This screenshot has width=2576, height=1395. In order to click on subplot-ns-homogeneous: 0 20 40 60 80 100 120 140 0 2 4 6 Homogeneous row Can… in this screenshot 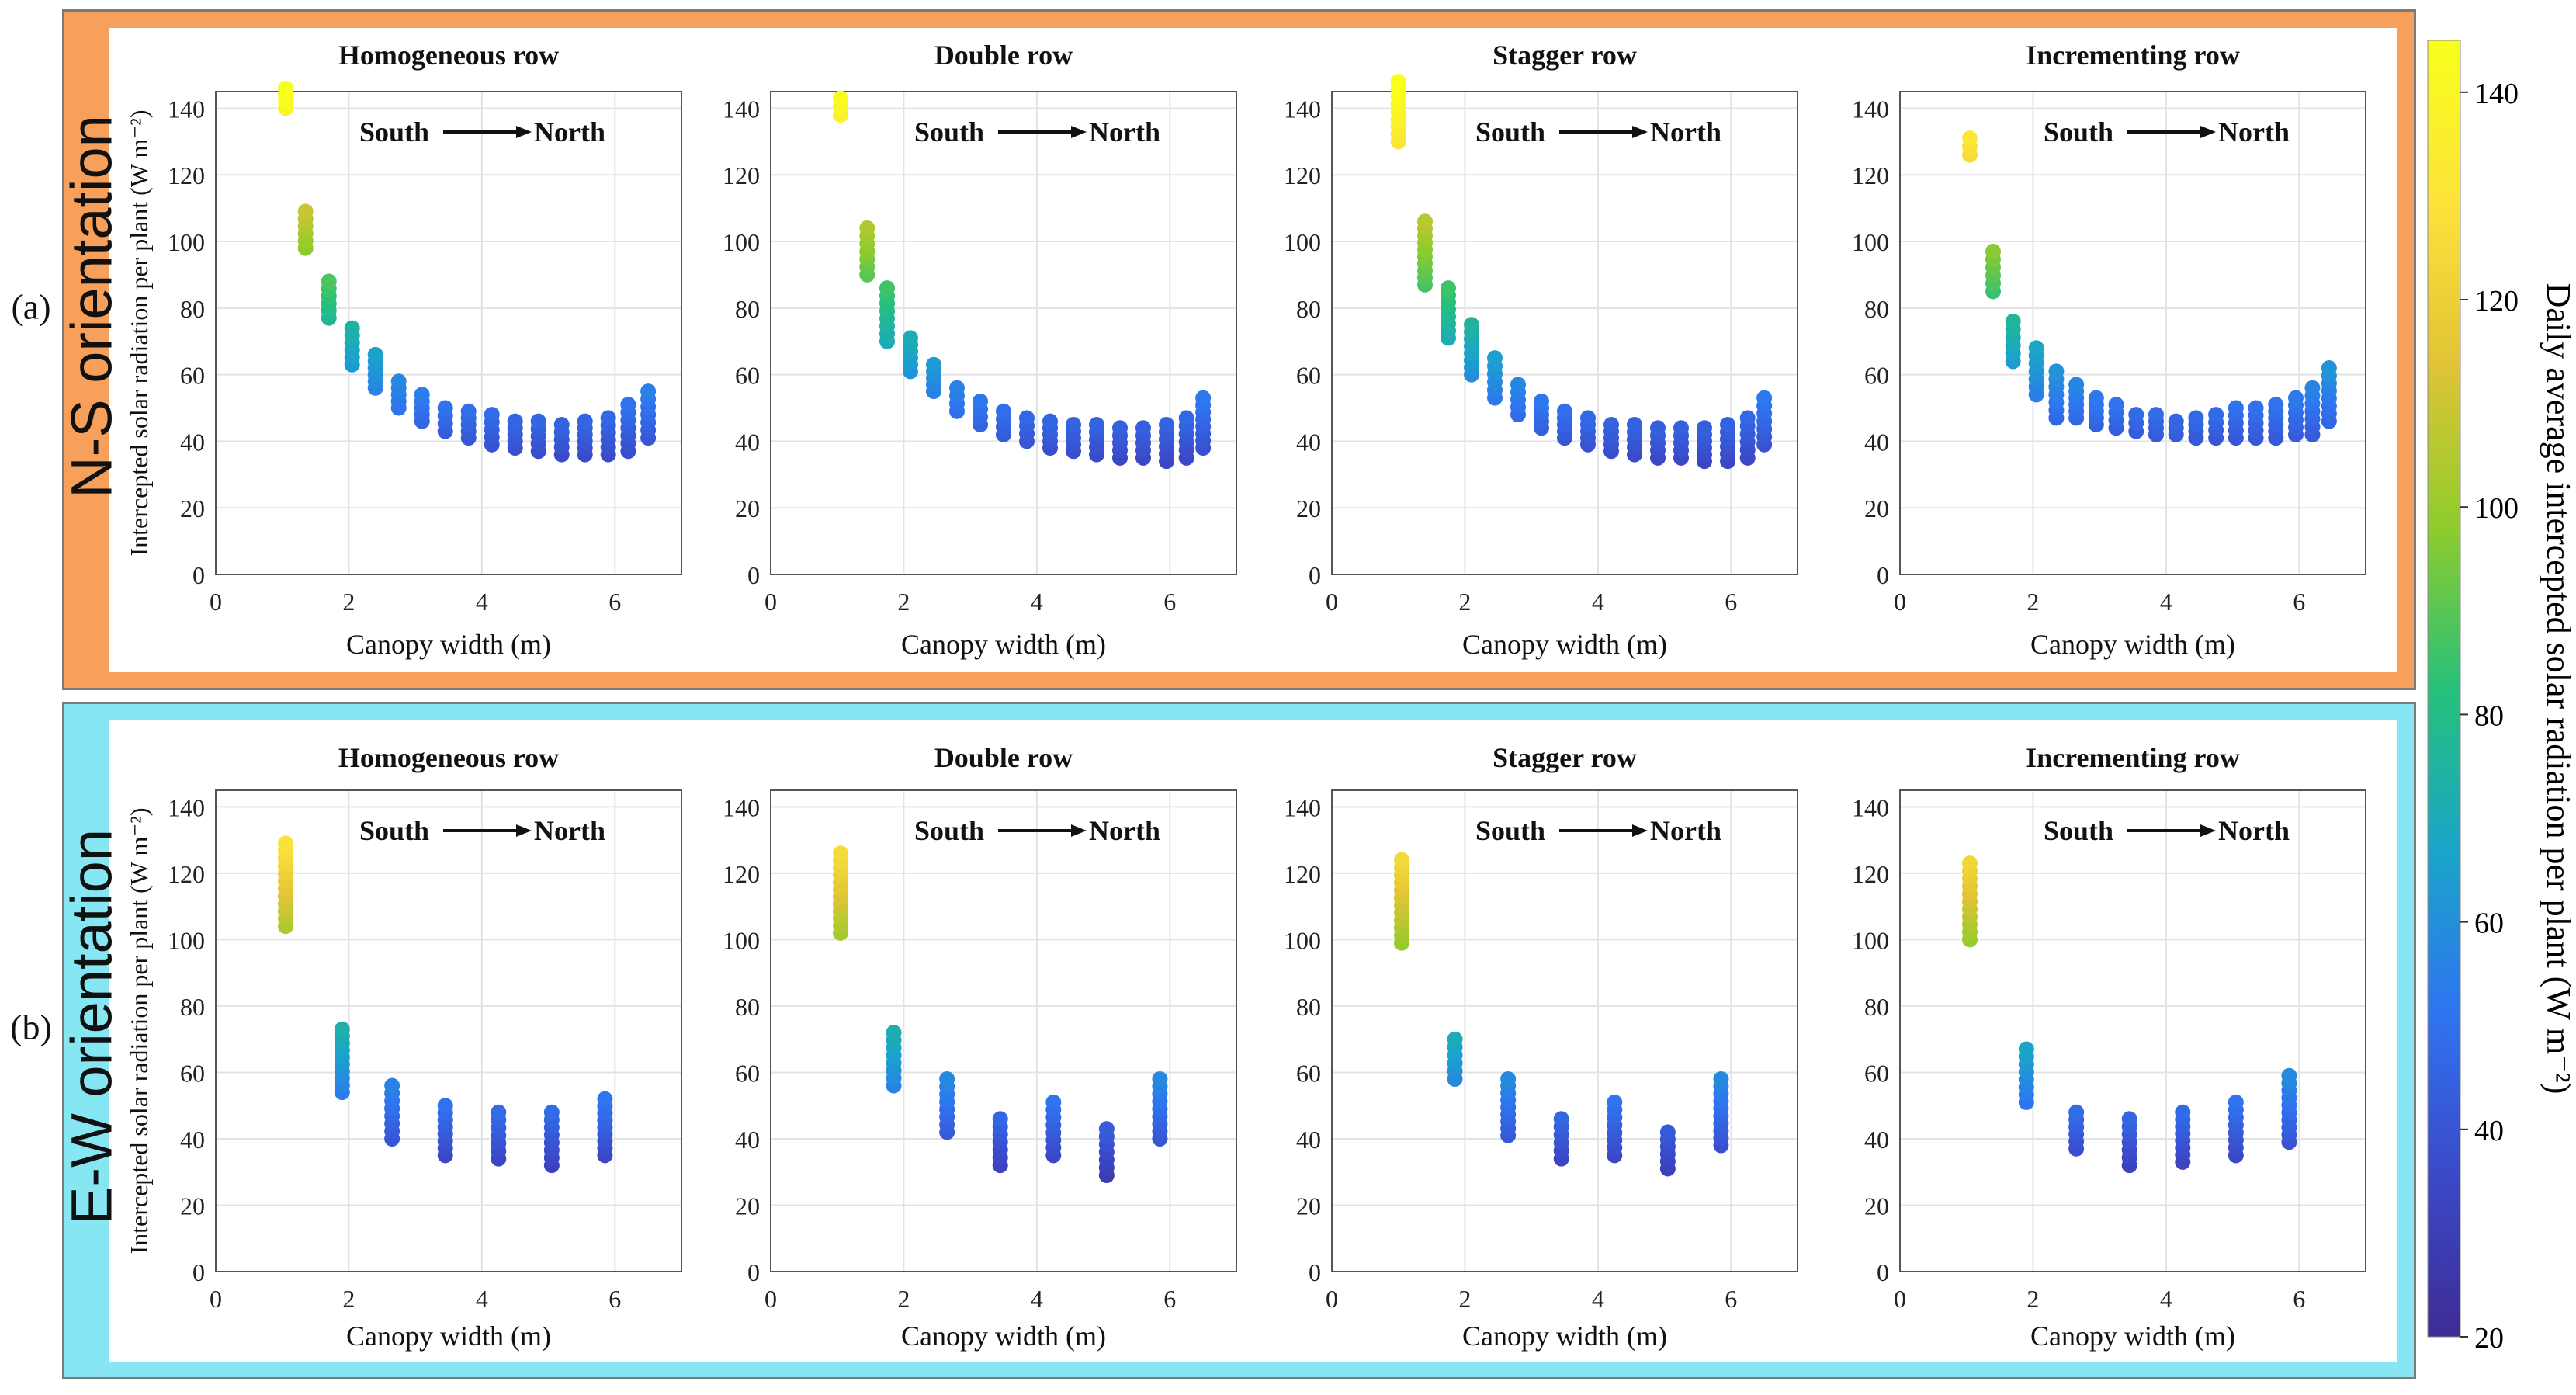, I will do `click(403, 350)`.